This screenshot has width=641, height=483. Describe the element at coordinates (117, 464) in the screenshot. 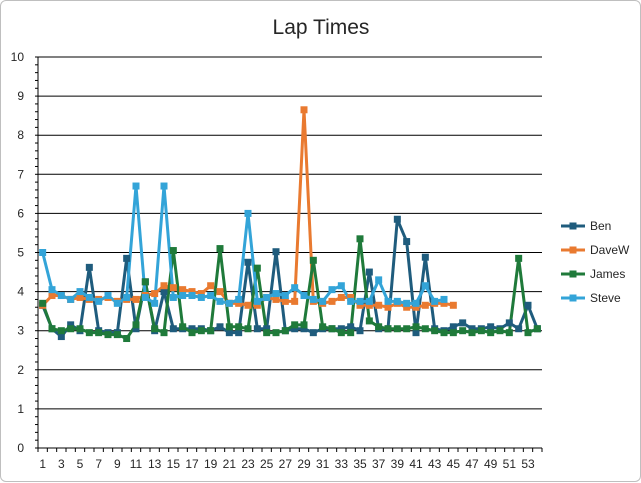

I see `x-tick-label: 9` at that location.